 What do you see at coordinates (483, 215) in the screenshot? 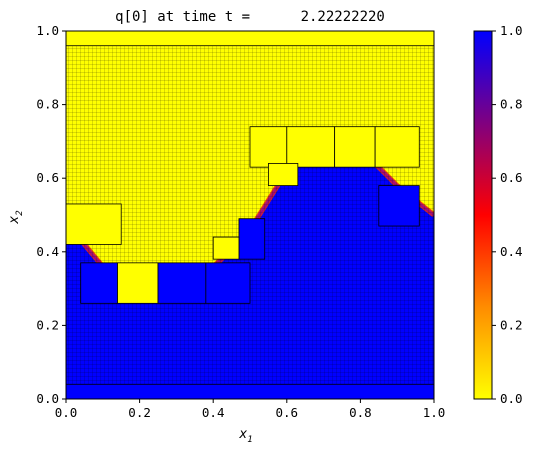
I see `colorbar` at bounding box center [483, 215].